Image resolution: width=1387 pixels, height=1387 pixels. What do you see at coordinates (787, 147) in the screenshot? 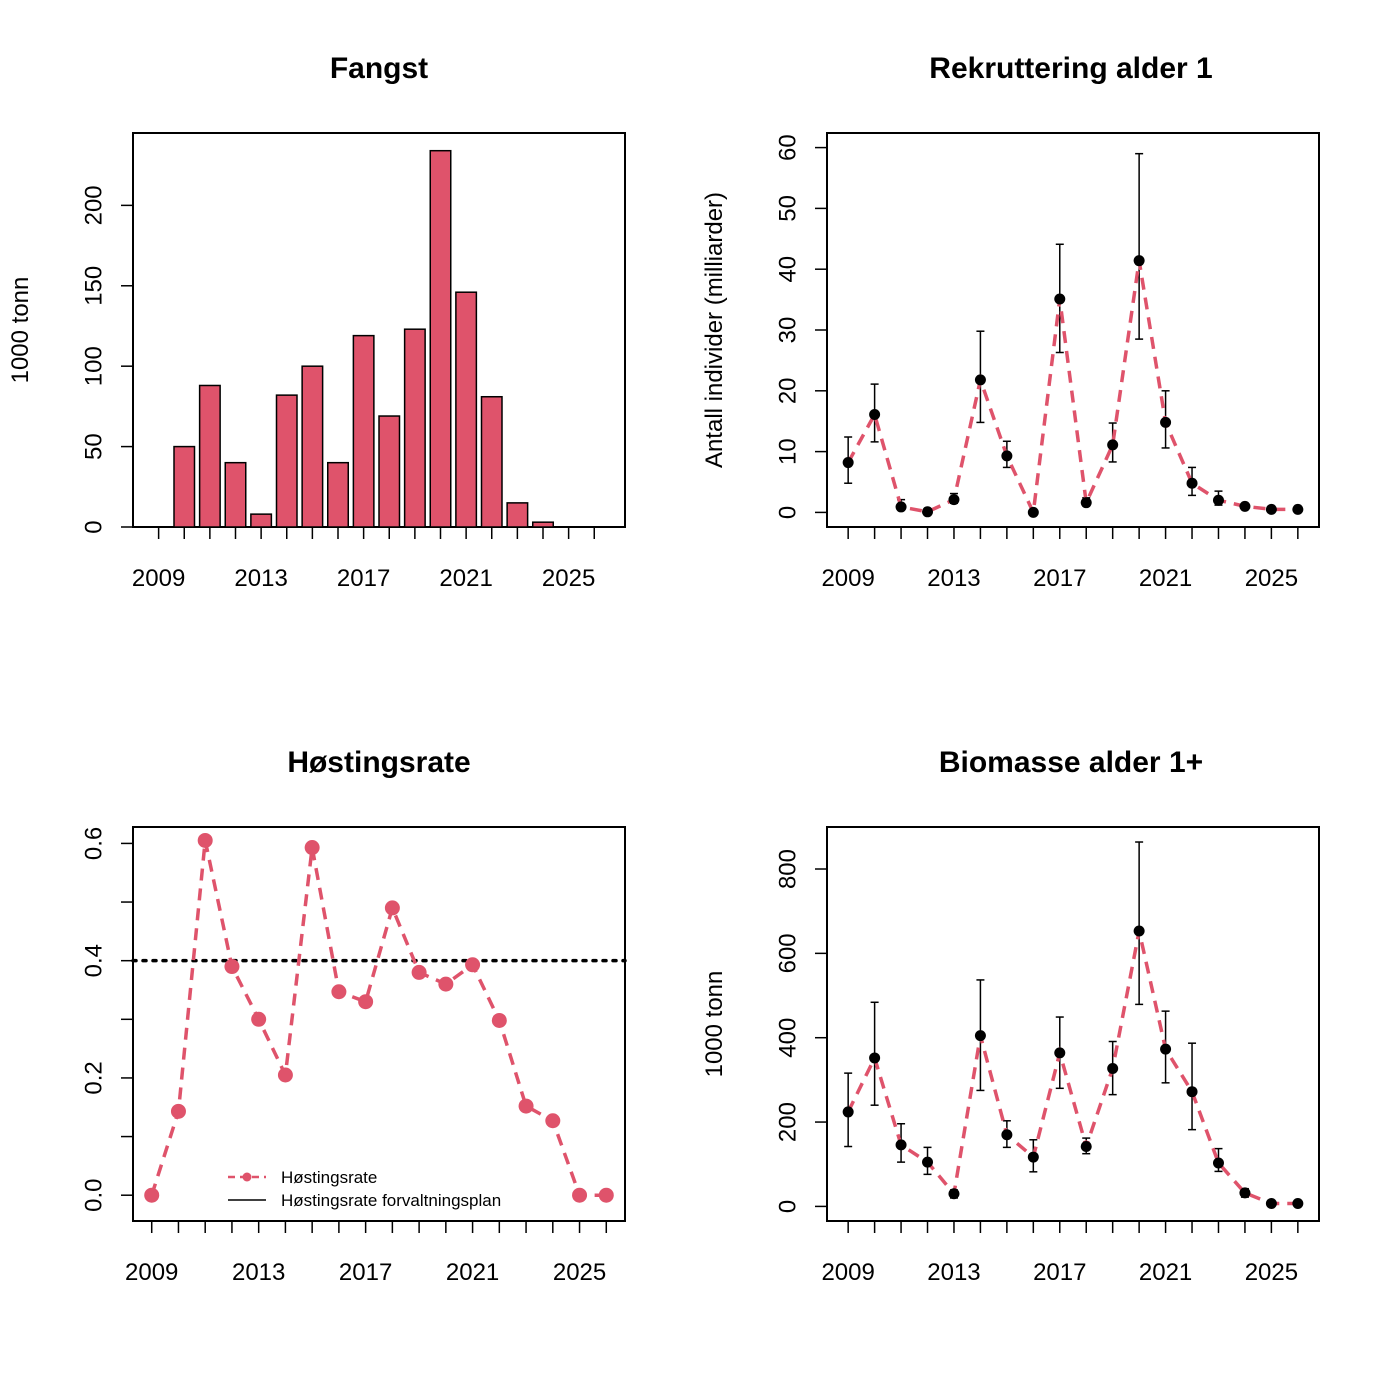
I see `y-tick-label: 60` at bounding box center [787, 147].